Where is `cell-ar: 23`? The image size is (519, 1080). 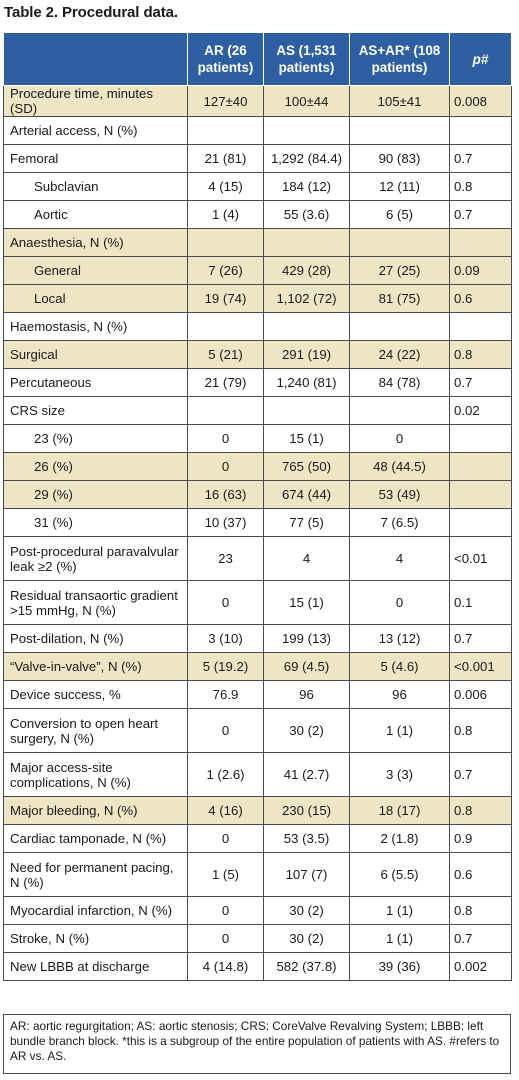 cell-ar: 23 is located at coordinates (225, 558).